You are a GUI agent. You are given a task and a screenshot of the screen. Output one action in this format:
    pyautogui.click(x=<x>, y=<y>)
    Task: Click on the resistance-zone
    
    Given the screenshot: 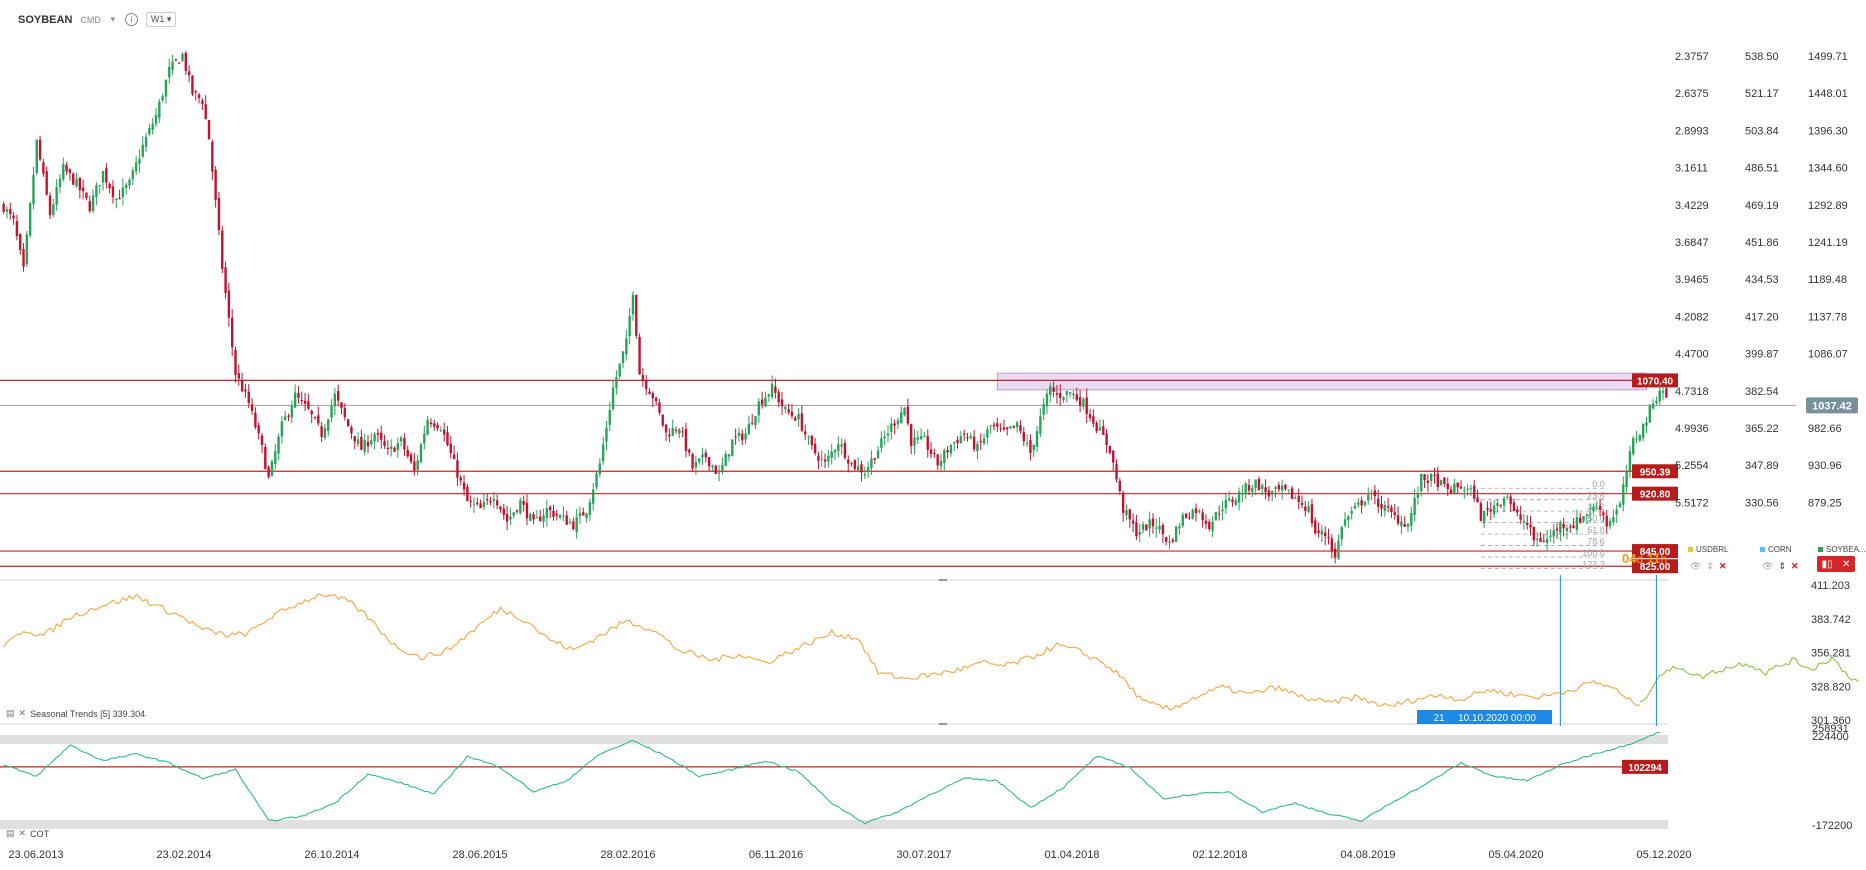 What is the action you would take?
    pyautogui.click(x=1321, y=381)
    